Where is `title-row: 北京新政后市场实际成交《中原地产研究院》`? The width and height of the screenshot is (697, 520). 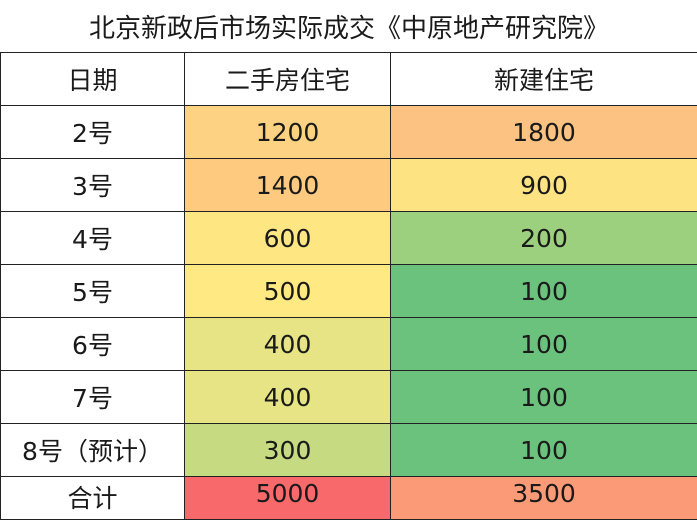
title-row: 北京新政后市场实际成交《中原地产研究院》 is located at coordinates (349, 26).